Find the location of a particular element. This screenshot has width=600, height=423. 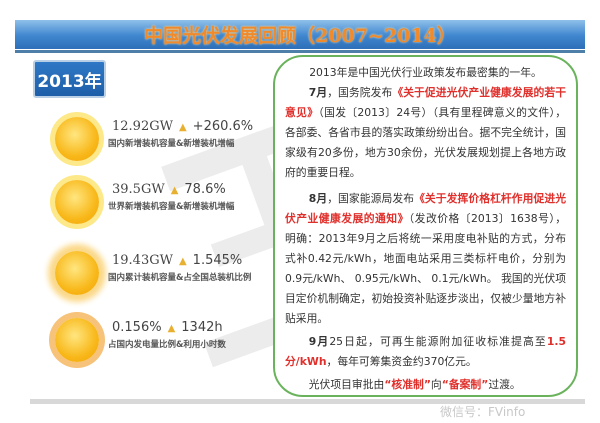

stat-value: 39.5GW is located at coordinates (138, 189).